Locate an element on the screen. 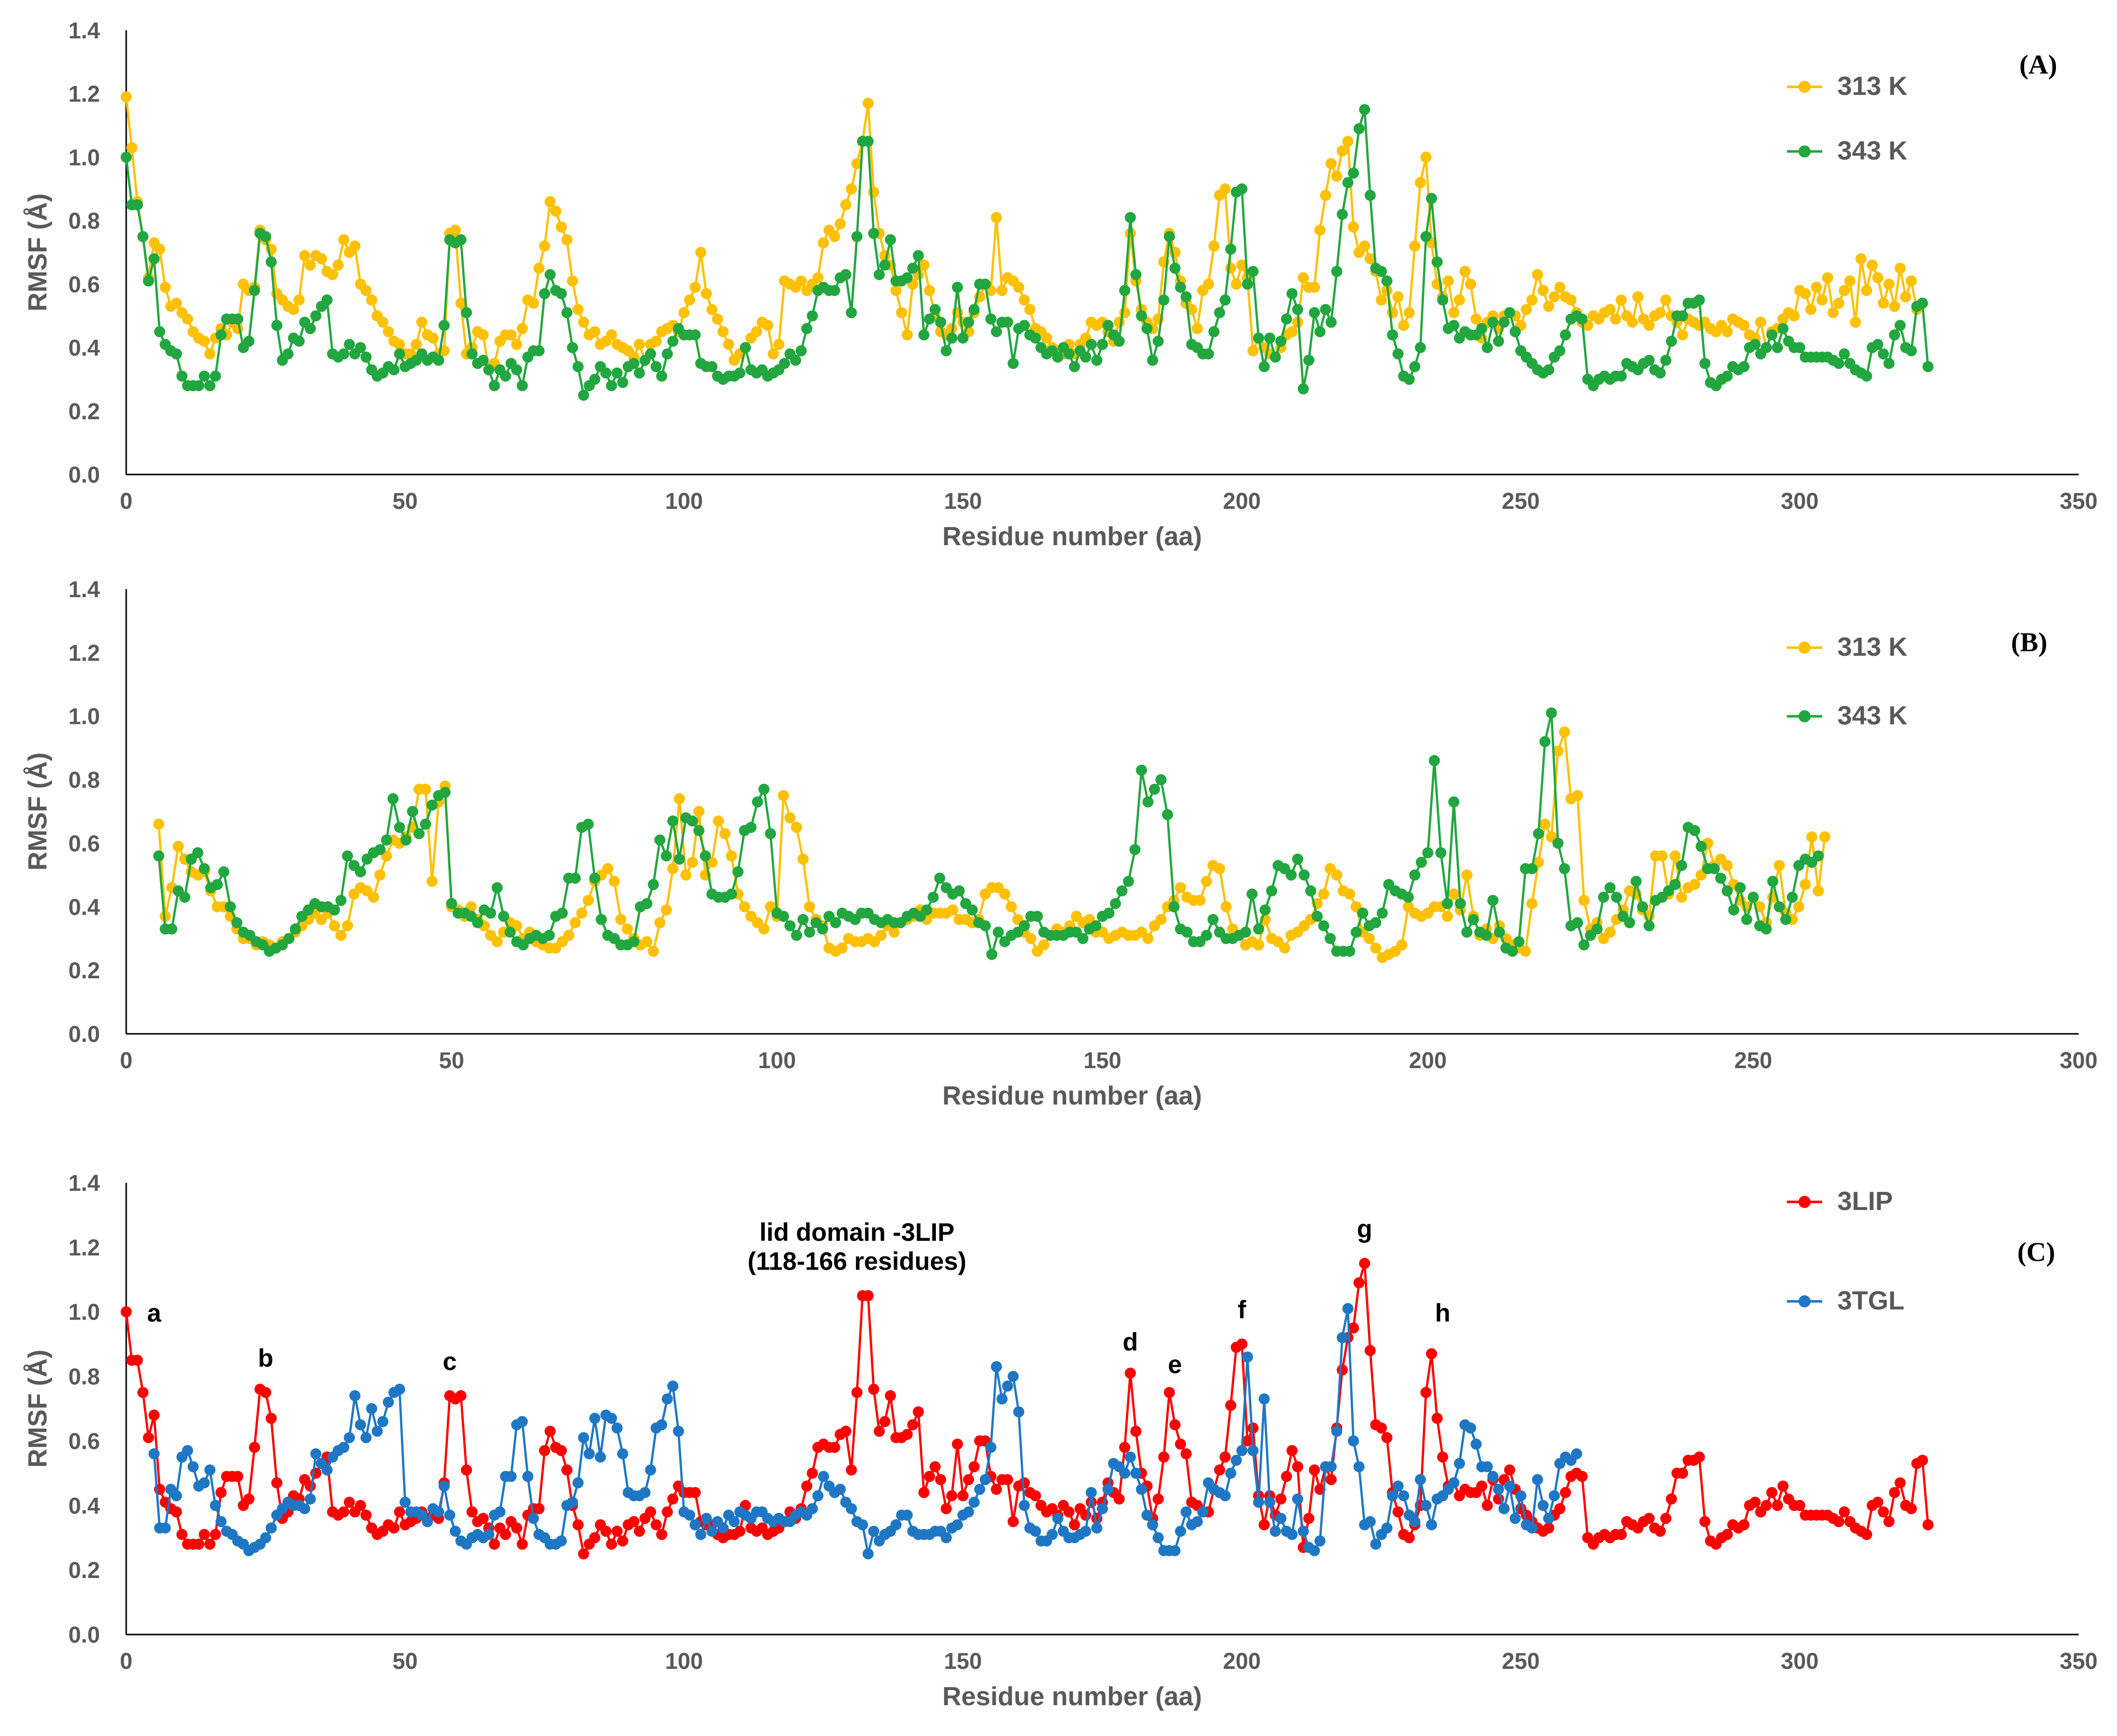 The image size is (2117, 1736). x-tick-label: 100 is located at coordinates (684, 1661).